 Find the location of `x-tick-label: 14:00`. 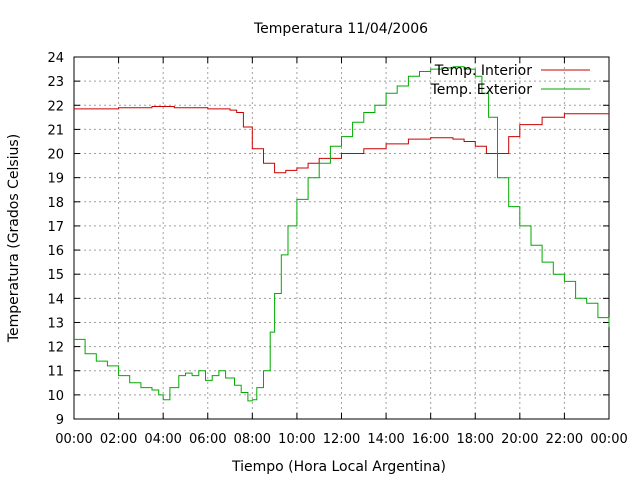

x-tick-label: 14:00 is located at coordinates (385, 439).